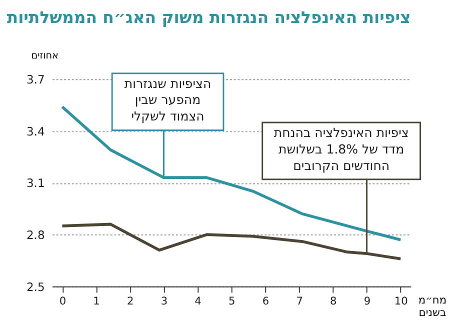  Describe the element at coordinates (44, 56) in the screenshot. I see `y-axis-title: אחוזים` at that location.